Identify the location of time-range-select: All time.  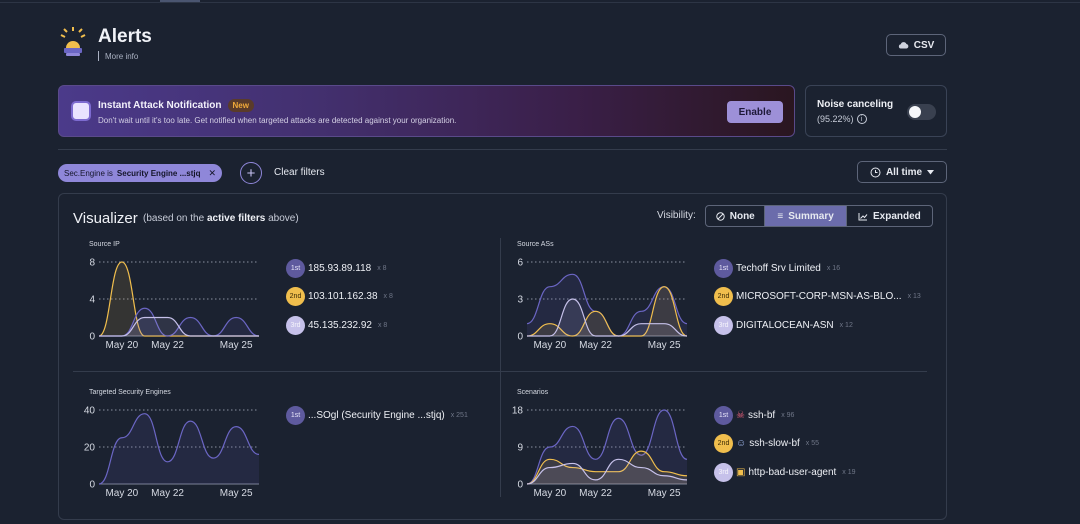
(902, 172).